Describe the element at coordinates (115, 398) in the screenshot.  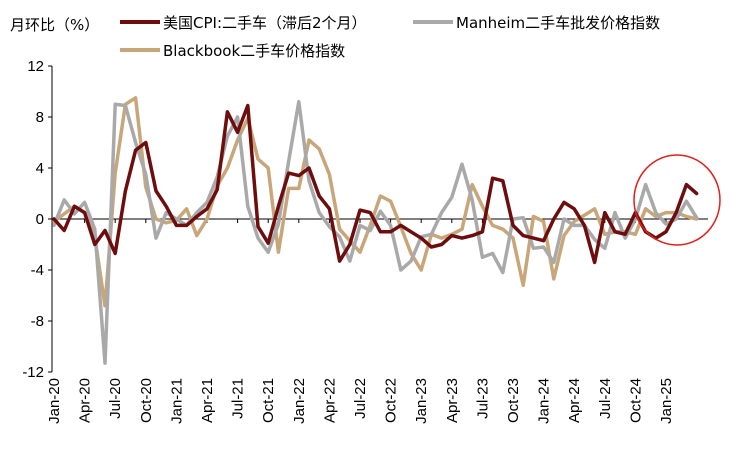
I see `x-tick-label: Jul-20` at that location.